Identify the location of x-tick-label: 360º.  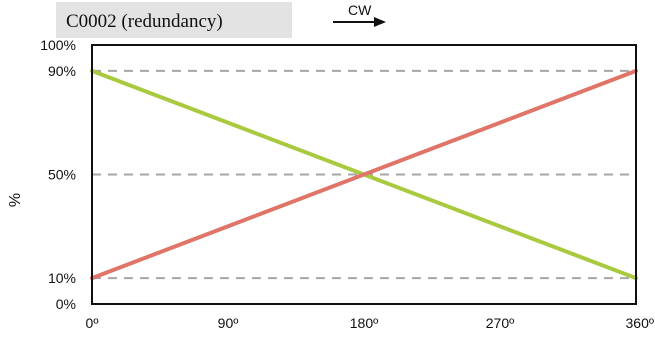
(640, 323).